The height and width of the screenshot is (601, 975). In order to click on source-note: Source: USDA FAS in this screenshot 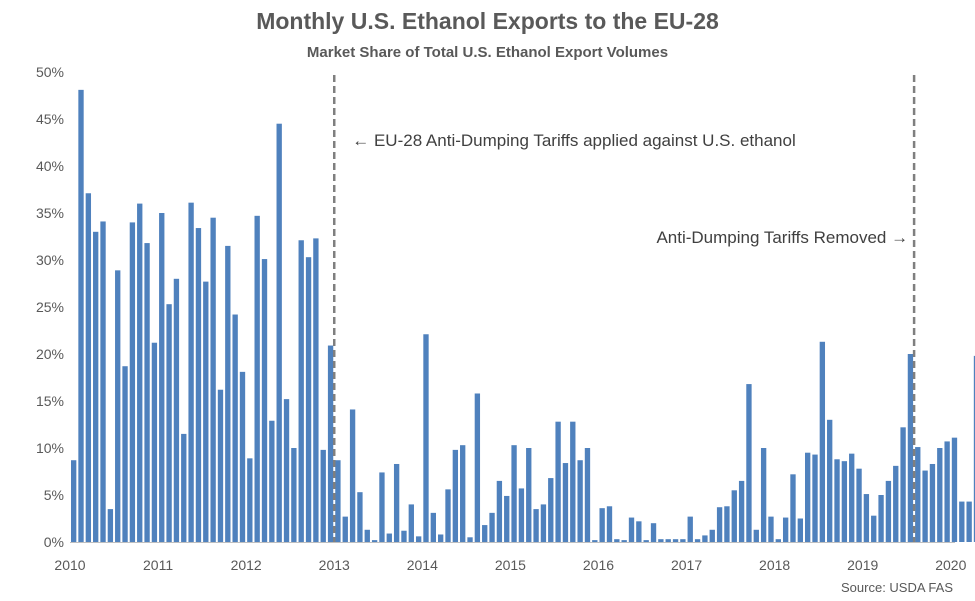, I will do `click(897, 587)`.